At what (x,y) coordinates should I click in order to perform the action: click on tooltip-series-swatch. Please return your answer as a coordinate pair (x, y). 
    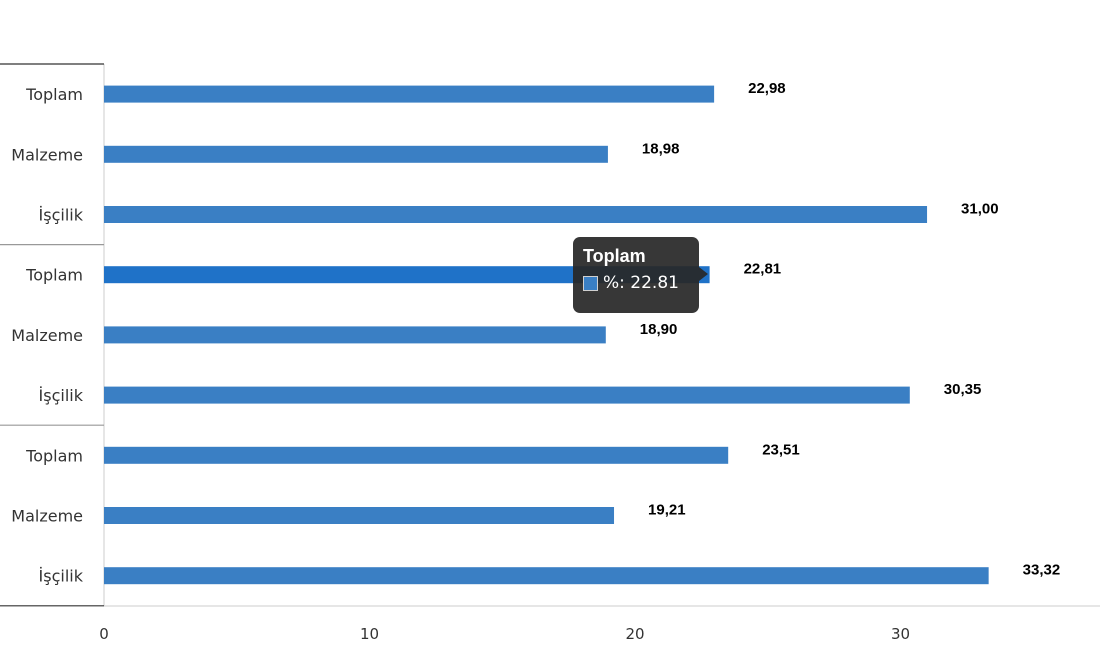
    Looking at the image, I should click on (590, 283).